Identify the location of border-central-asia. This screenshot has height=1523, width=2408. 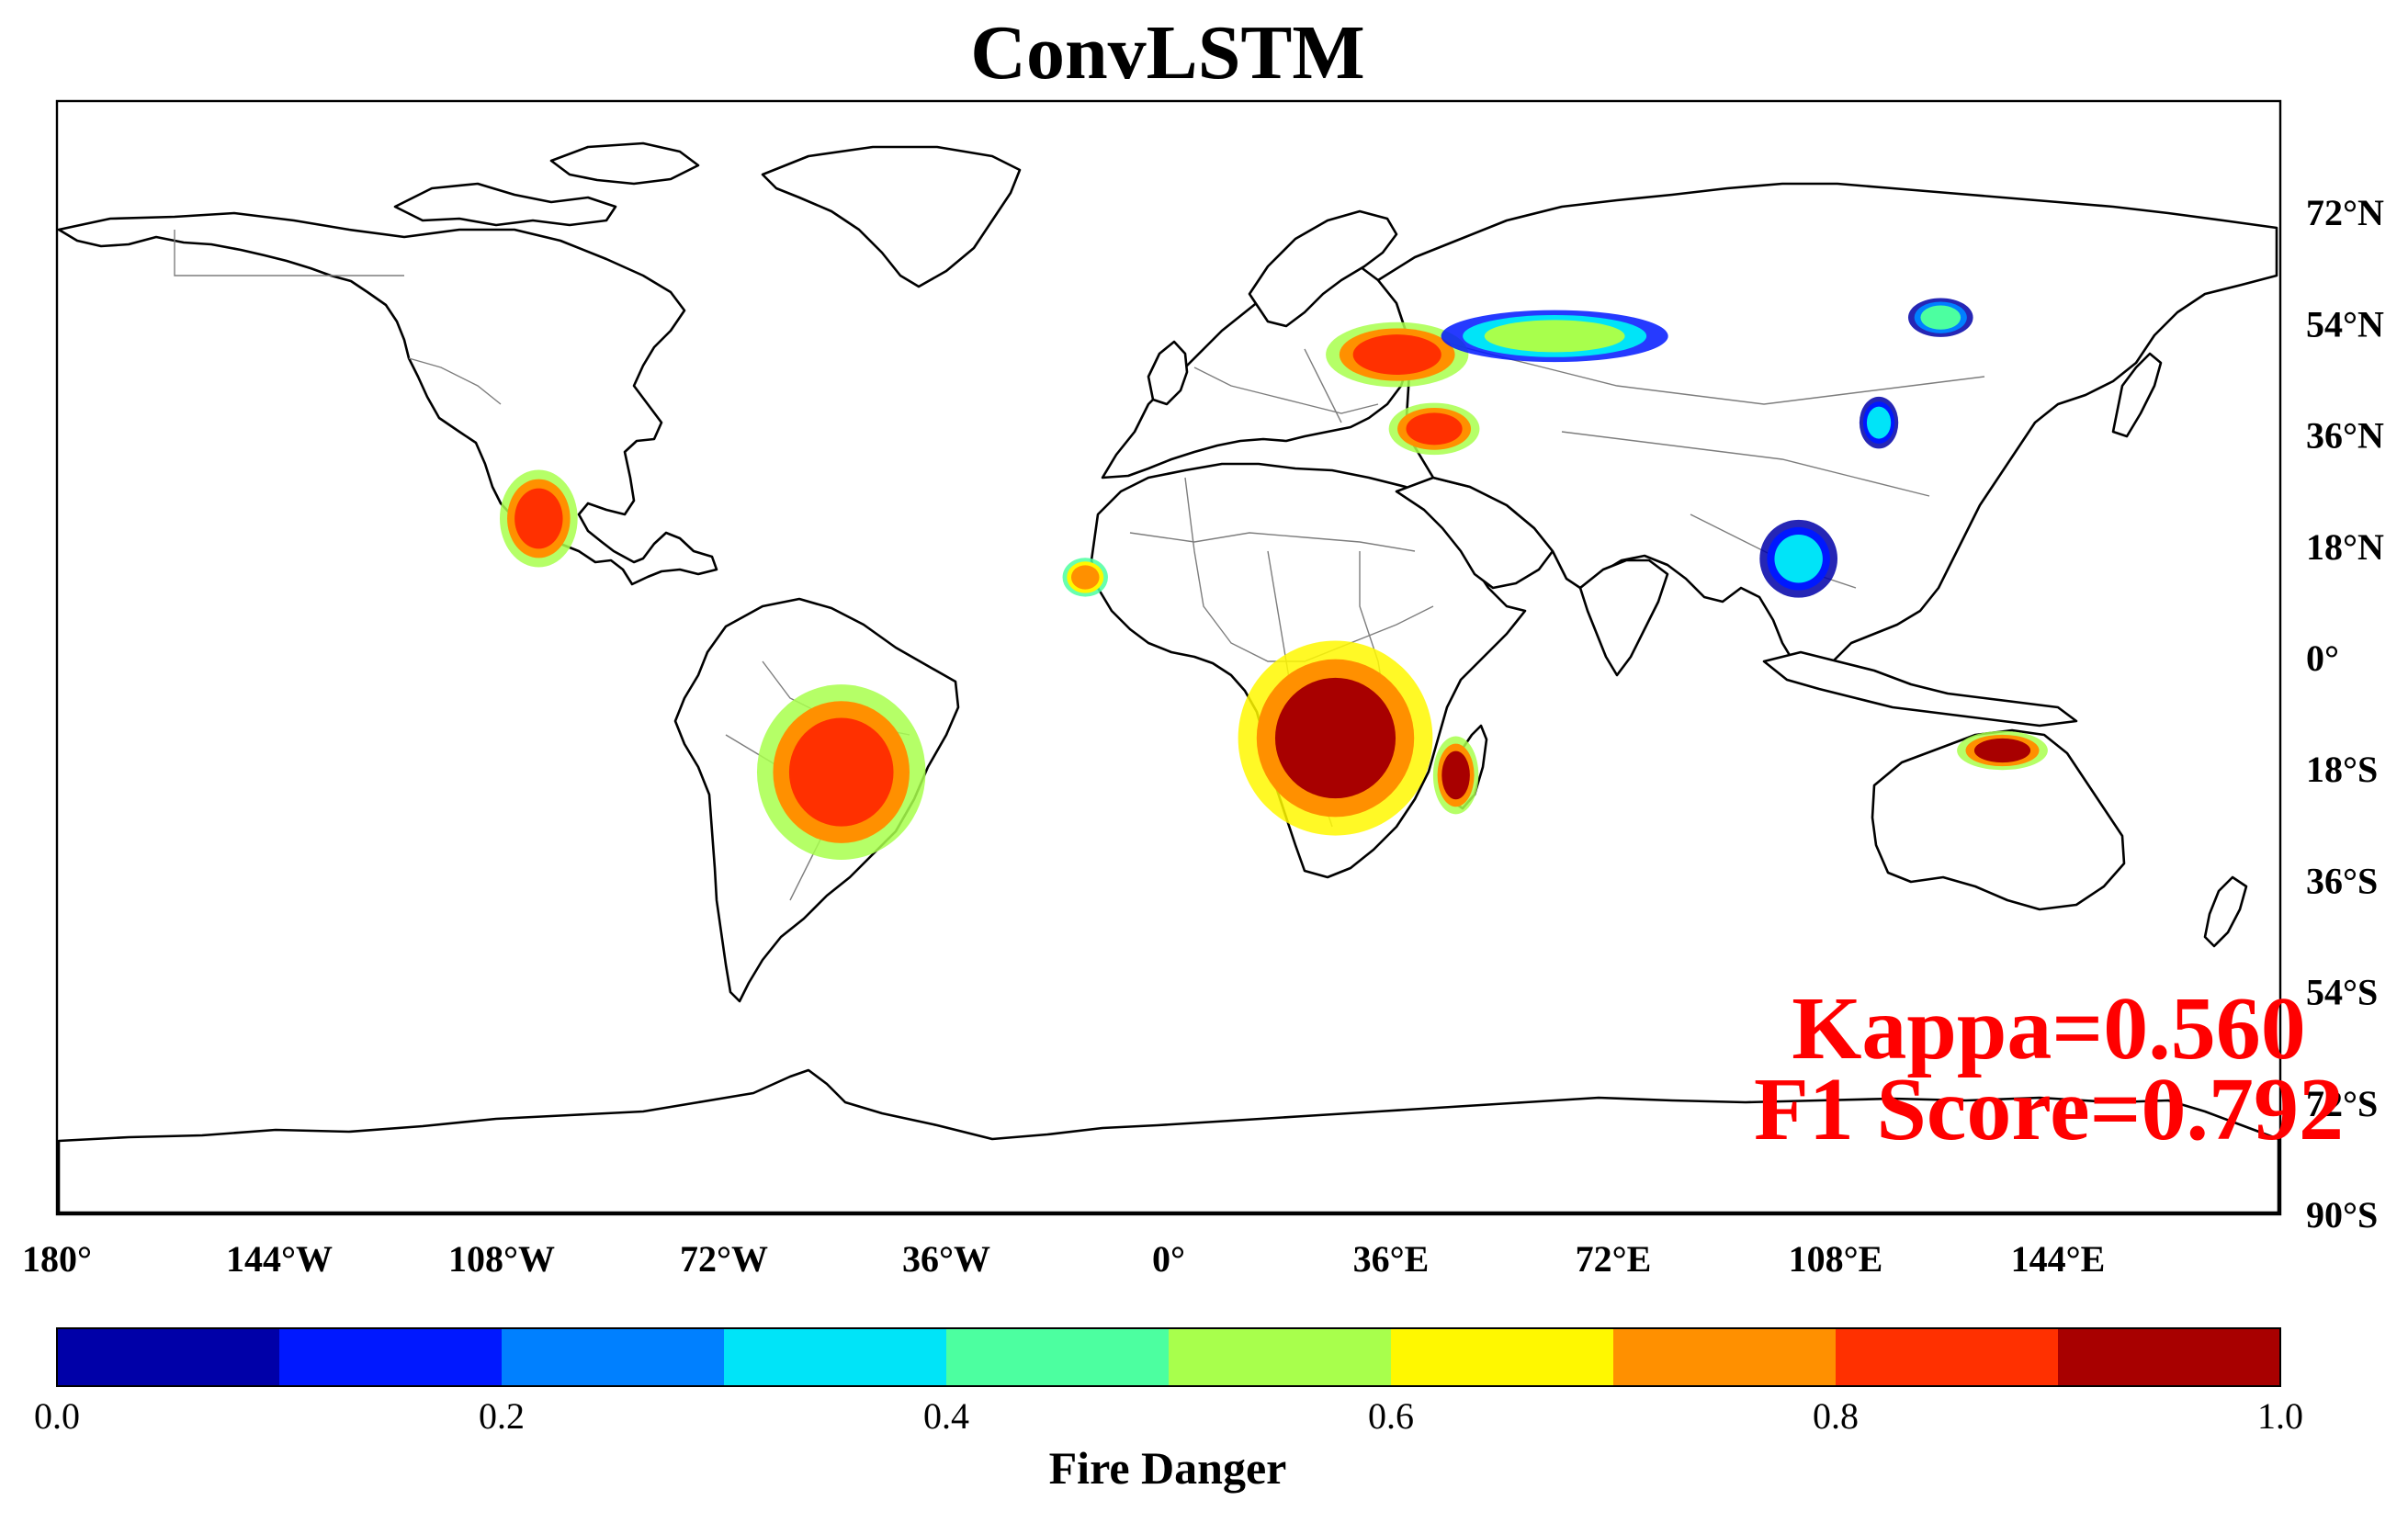
(1746, 464).